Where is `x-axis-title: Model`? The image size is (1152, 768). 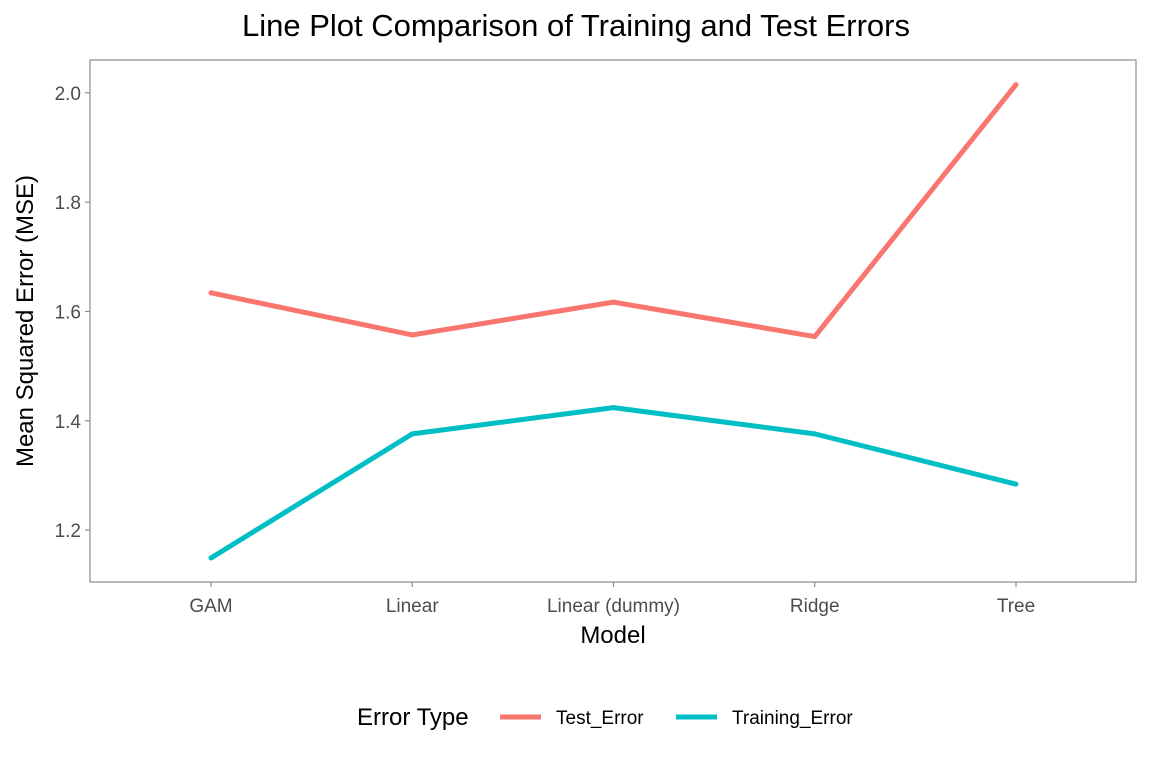
x-axis-title: Model is located at coordinates (612, 635).